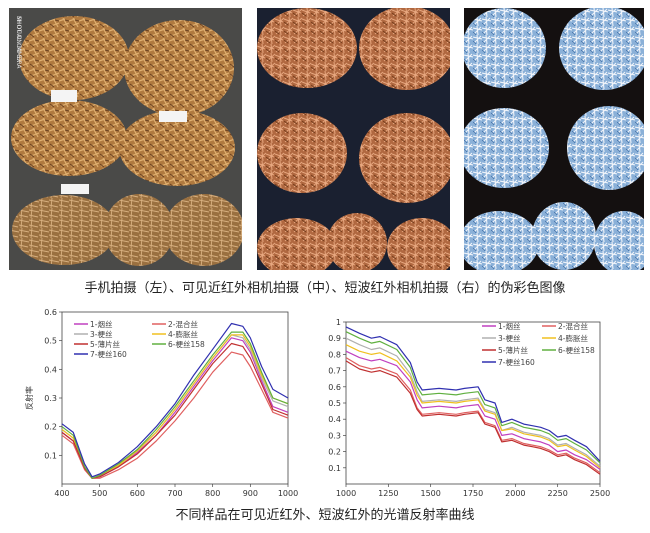  What do you see at coordinates (473, 493) in the screenshot?
I see `x-tick-label: 1750` at bounding box center [473, 493].